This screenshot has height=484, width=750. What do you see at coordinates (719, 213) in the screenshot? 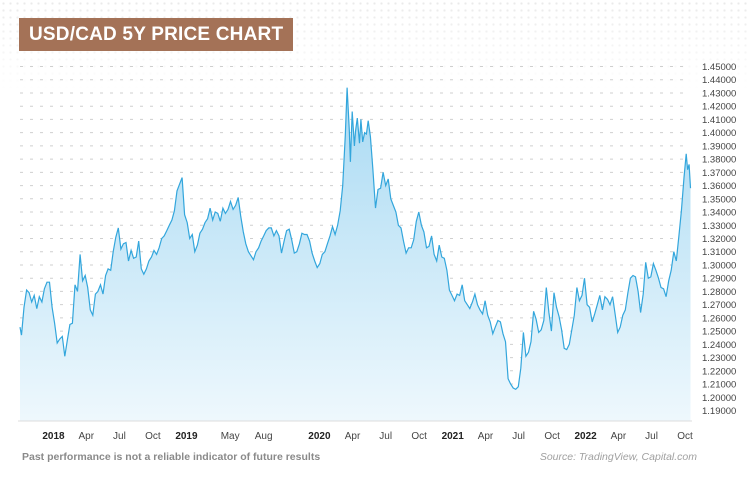
I see `y-tick-label: 1.34000` at bounding box center [719, 213].